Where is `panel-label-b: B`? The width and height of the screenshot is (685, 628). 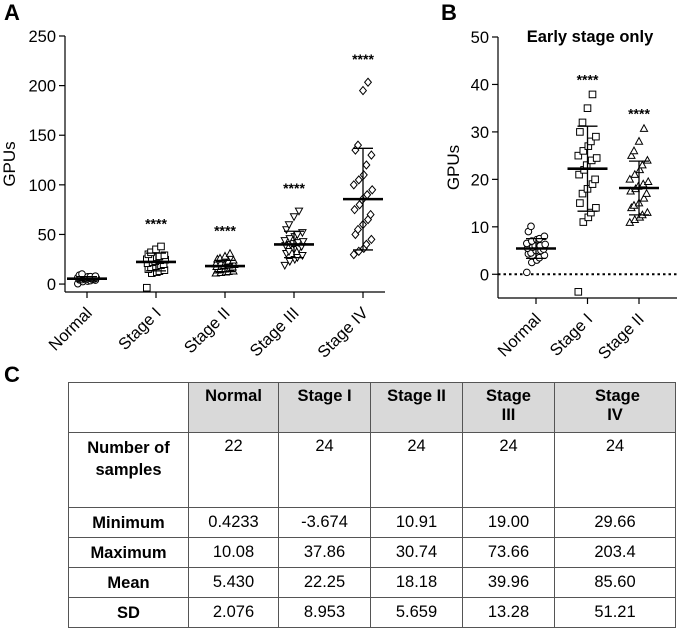 panel-label-b: B is located at coordinates (449, 12).